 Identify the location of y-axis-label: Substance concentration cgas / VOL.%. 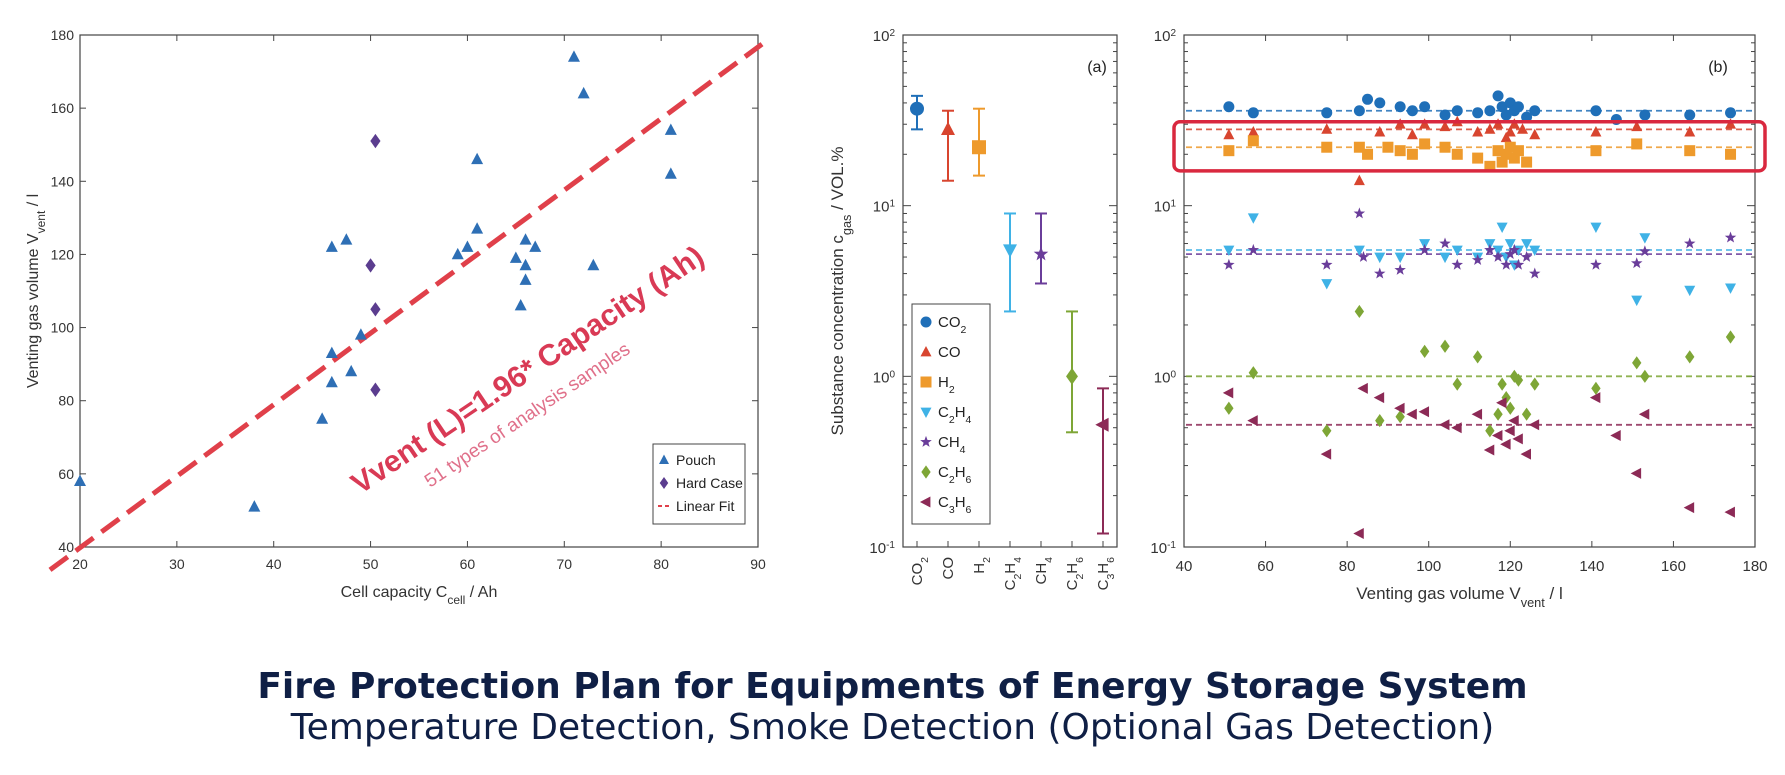
(841, 291).